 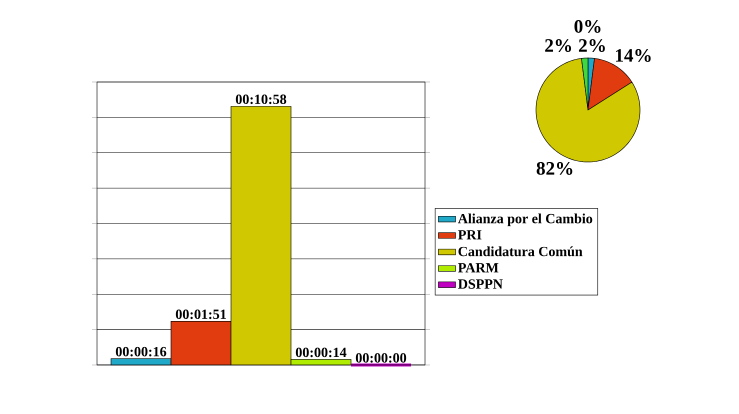 I want to click on data-label: 00:10:58, so click(x=261, y=99).